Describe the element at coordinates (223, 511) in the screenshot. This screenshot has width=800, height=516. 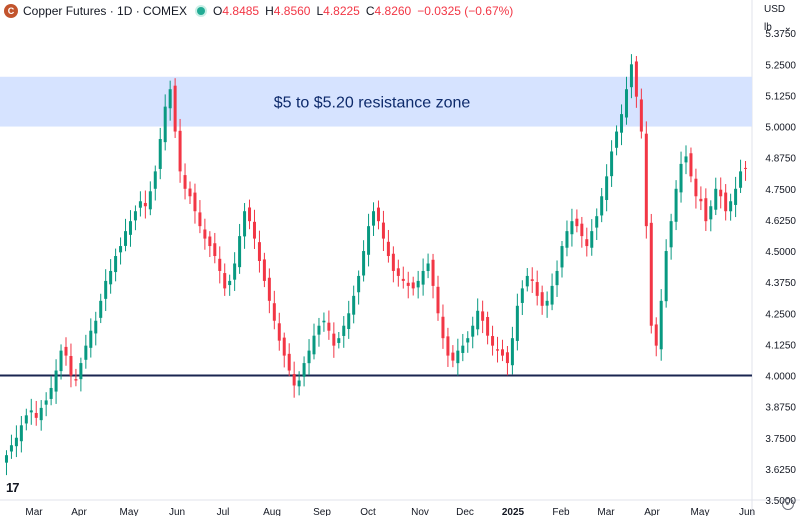
I see `x-tick-label: Jul` at that location.